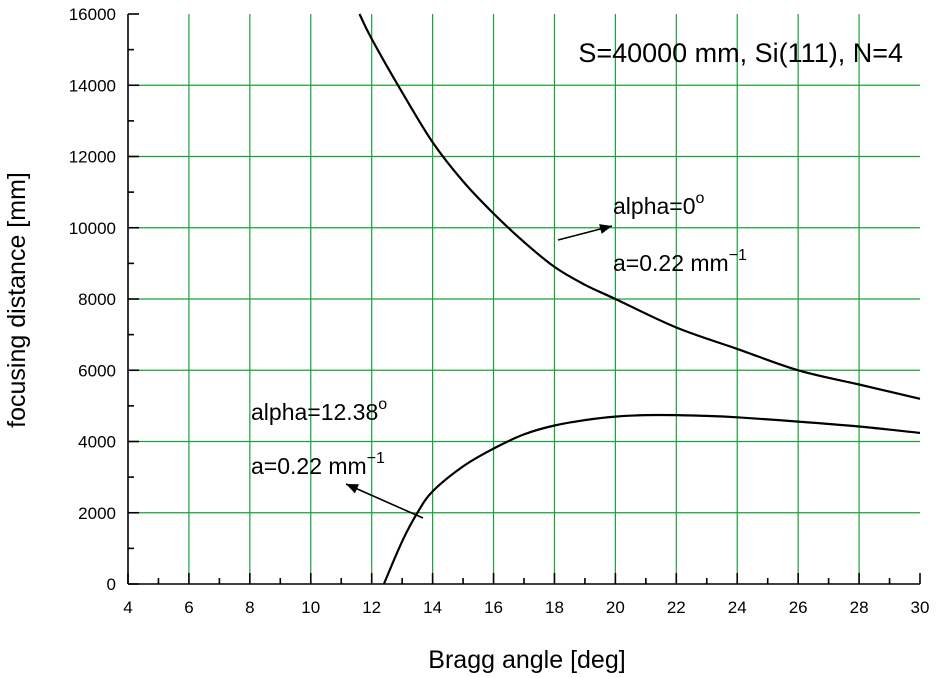 Image resolution: width=936 pixels, height=678 pixels. Describe the element at coordinates (676, 607) in the screenshot. I see `x-tick-label: 22` at that location.